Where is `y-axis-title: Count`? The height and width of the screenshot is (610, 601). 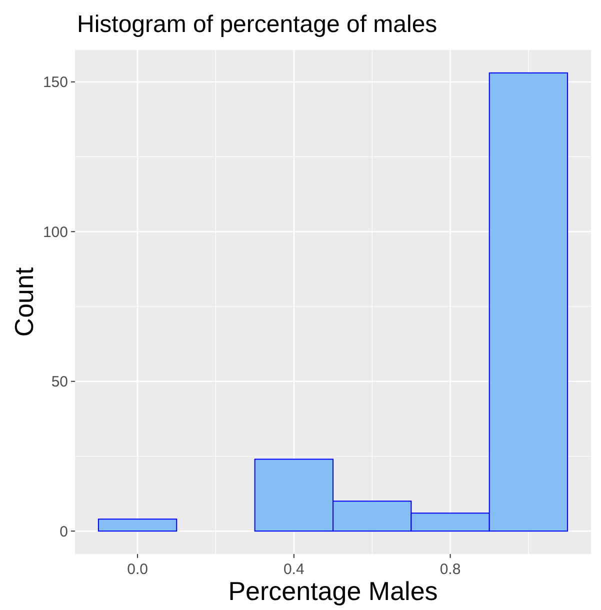
y-axis-title: Count is located at coordinates (24, 301).